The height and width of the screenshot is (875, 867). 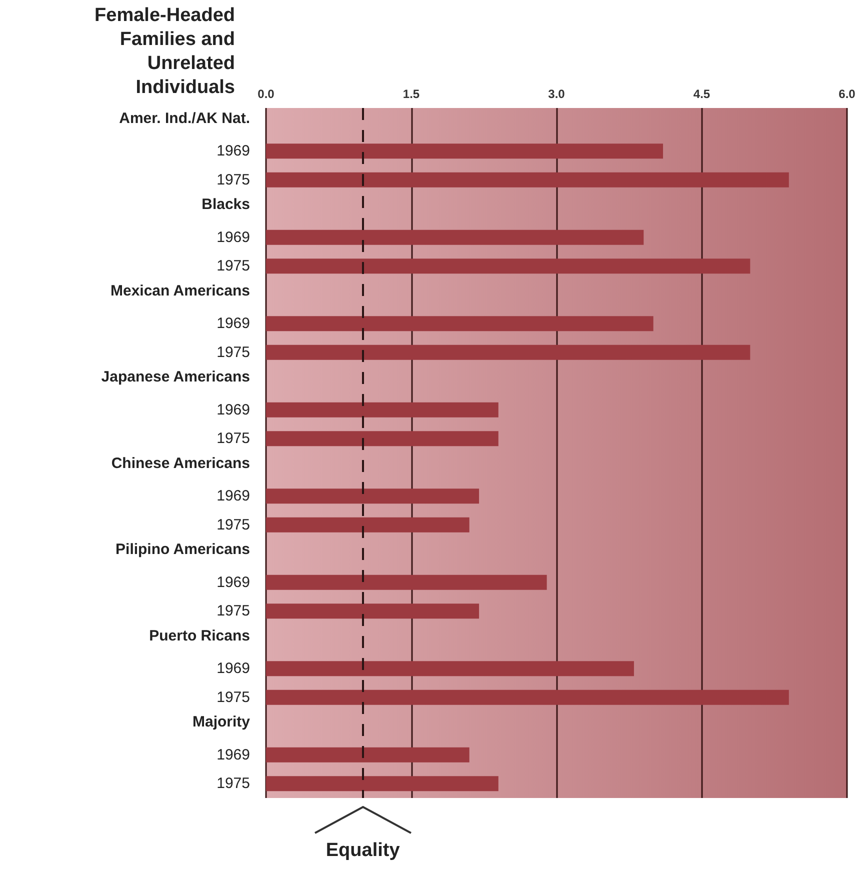 I want to click on y-tick-label: Puerto Ricans, so click(x=199, y=635).